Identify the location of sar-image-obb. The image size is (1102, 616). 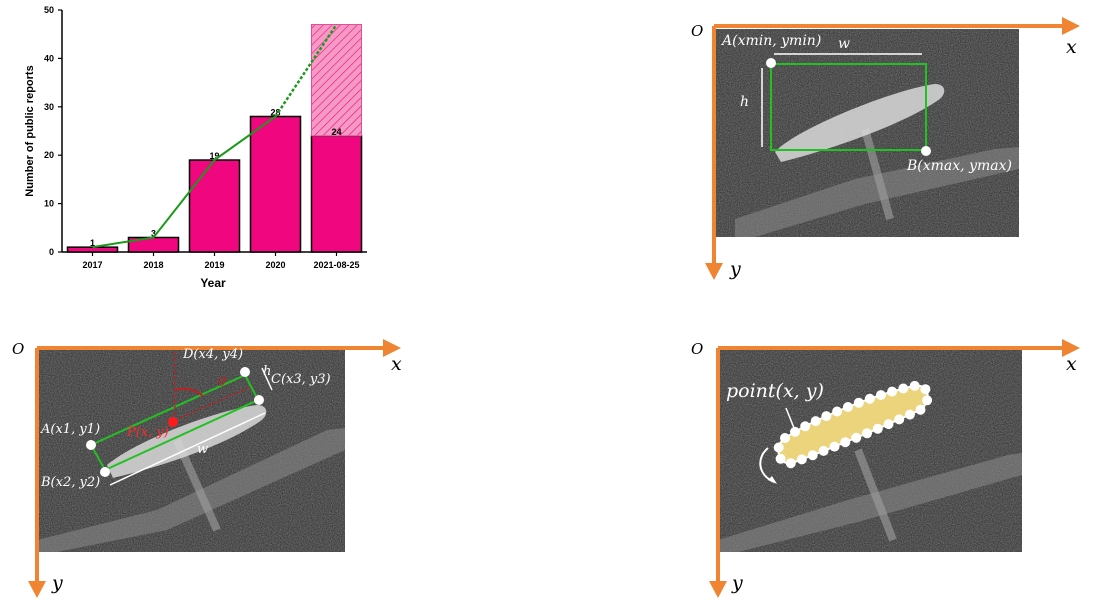
(191, 451).